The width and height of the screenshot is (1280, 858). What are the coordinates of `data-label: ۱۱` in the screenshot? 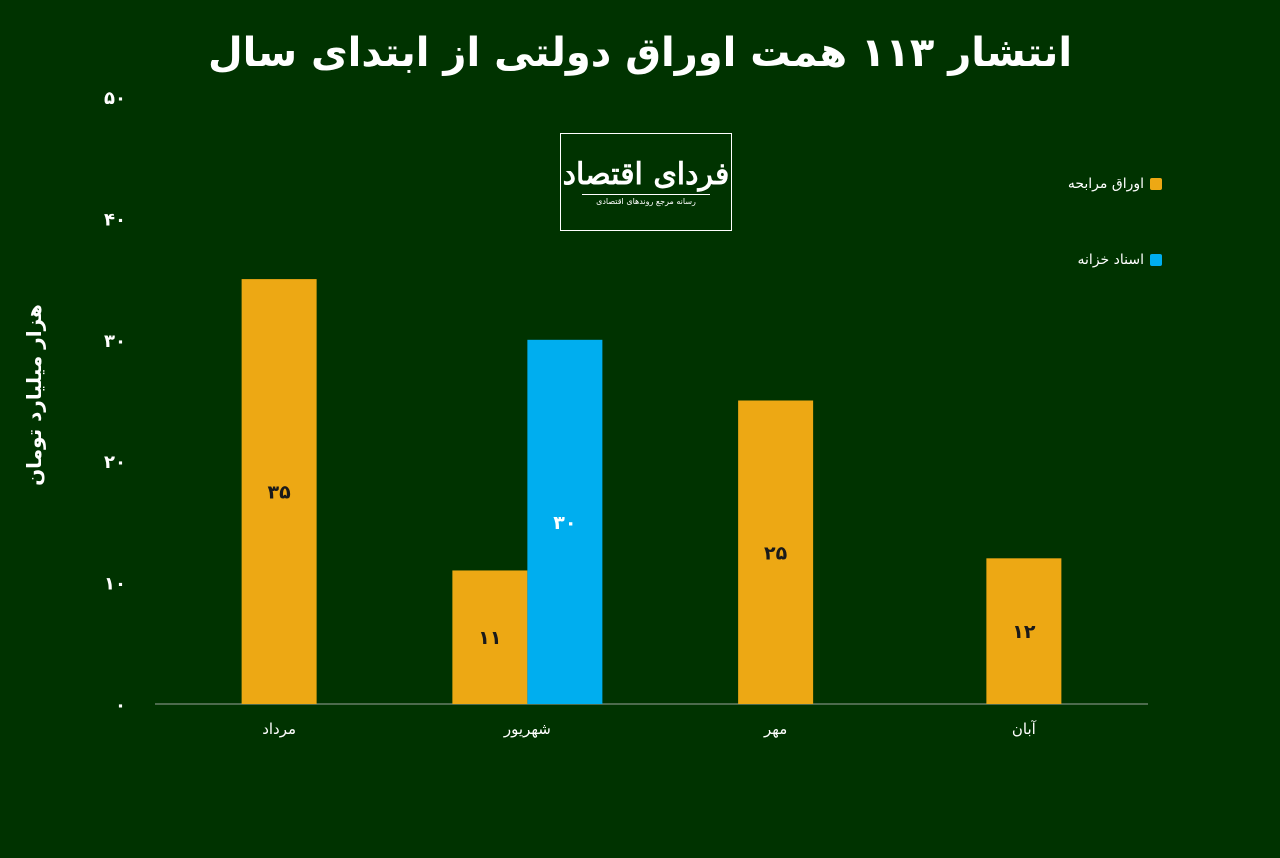 It's located at (489, 638).